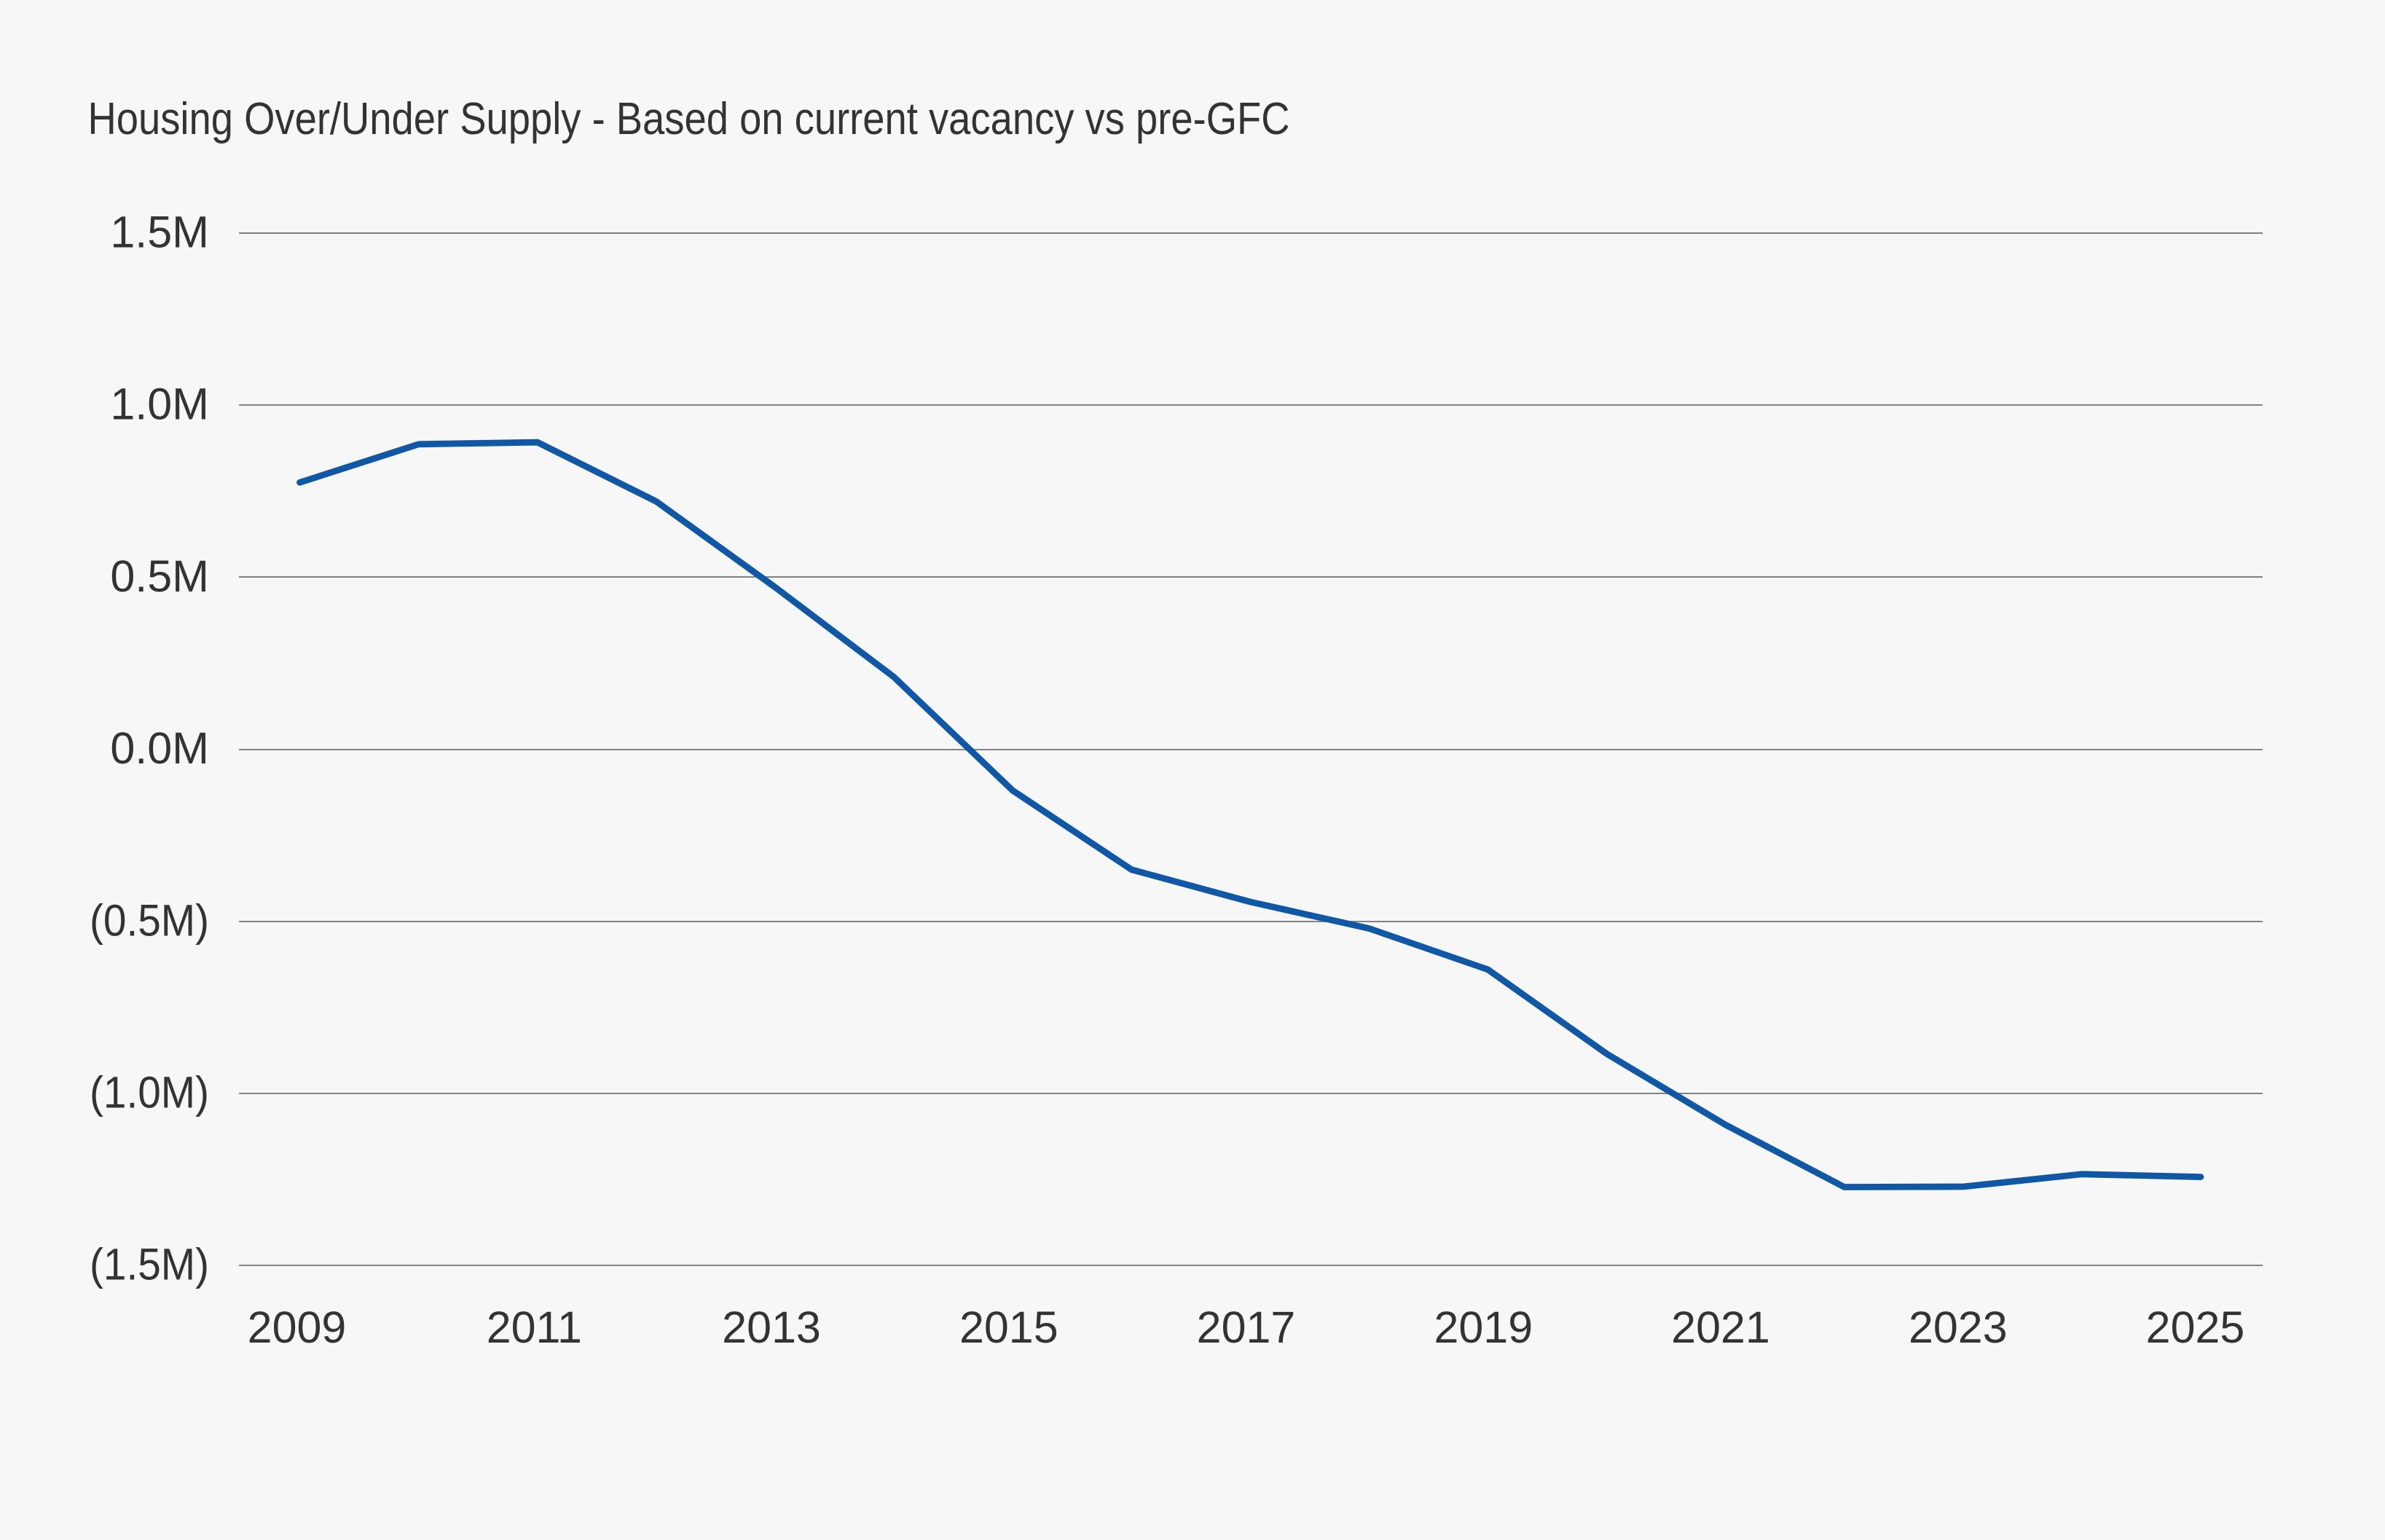 The image size is (2385, 1540). Describe the element at coordinates (1958, 1327) in the screenshot. I see `svg-text: 2023` at that location.